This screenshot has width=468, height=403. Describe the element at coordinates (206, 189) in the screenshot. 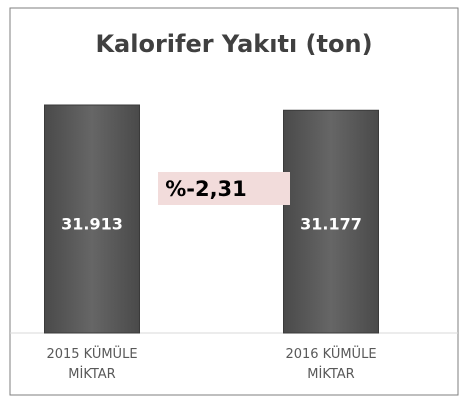

I see `annotation: %-2,31` at that location.